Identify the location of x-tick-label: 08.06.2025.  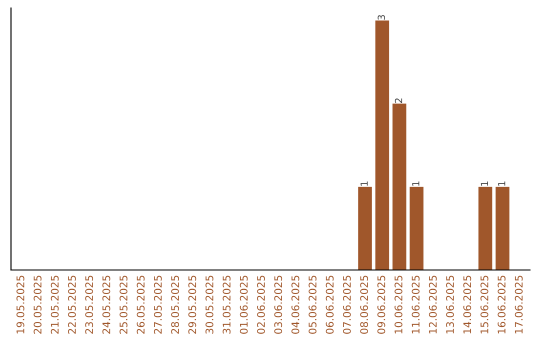
(364, 305).